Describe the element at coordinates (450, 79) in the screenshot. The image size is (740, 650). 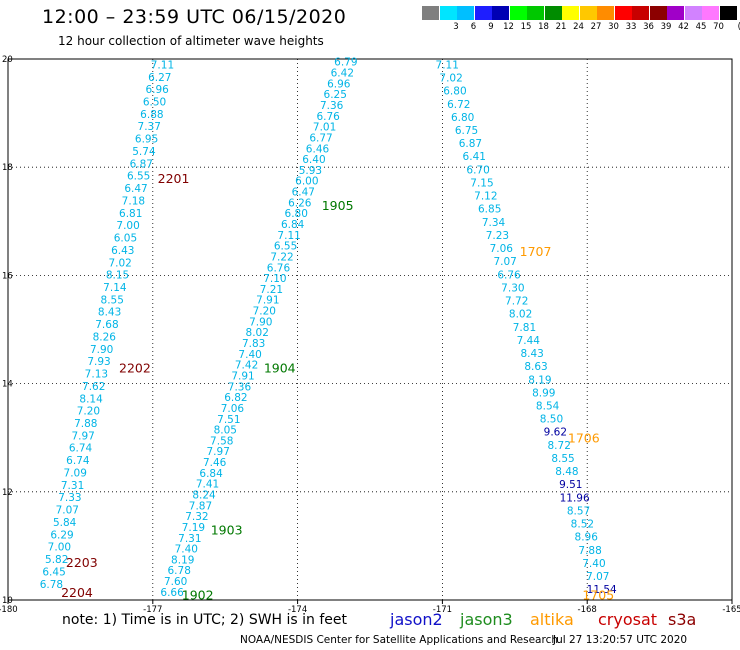
I see `swh-value-label: 7.02` at that location.